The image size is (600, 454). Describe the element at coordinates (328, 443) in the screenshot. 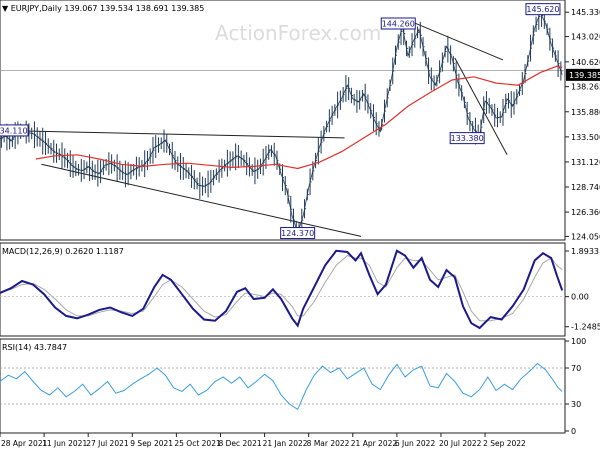

I see `x-tick-label: 8 Mar 2022` at that location.